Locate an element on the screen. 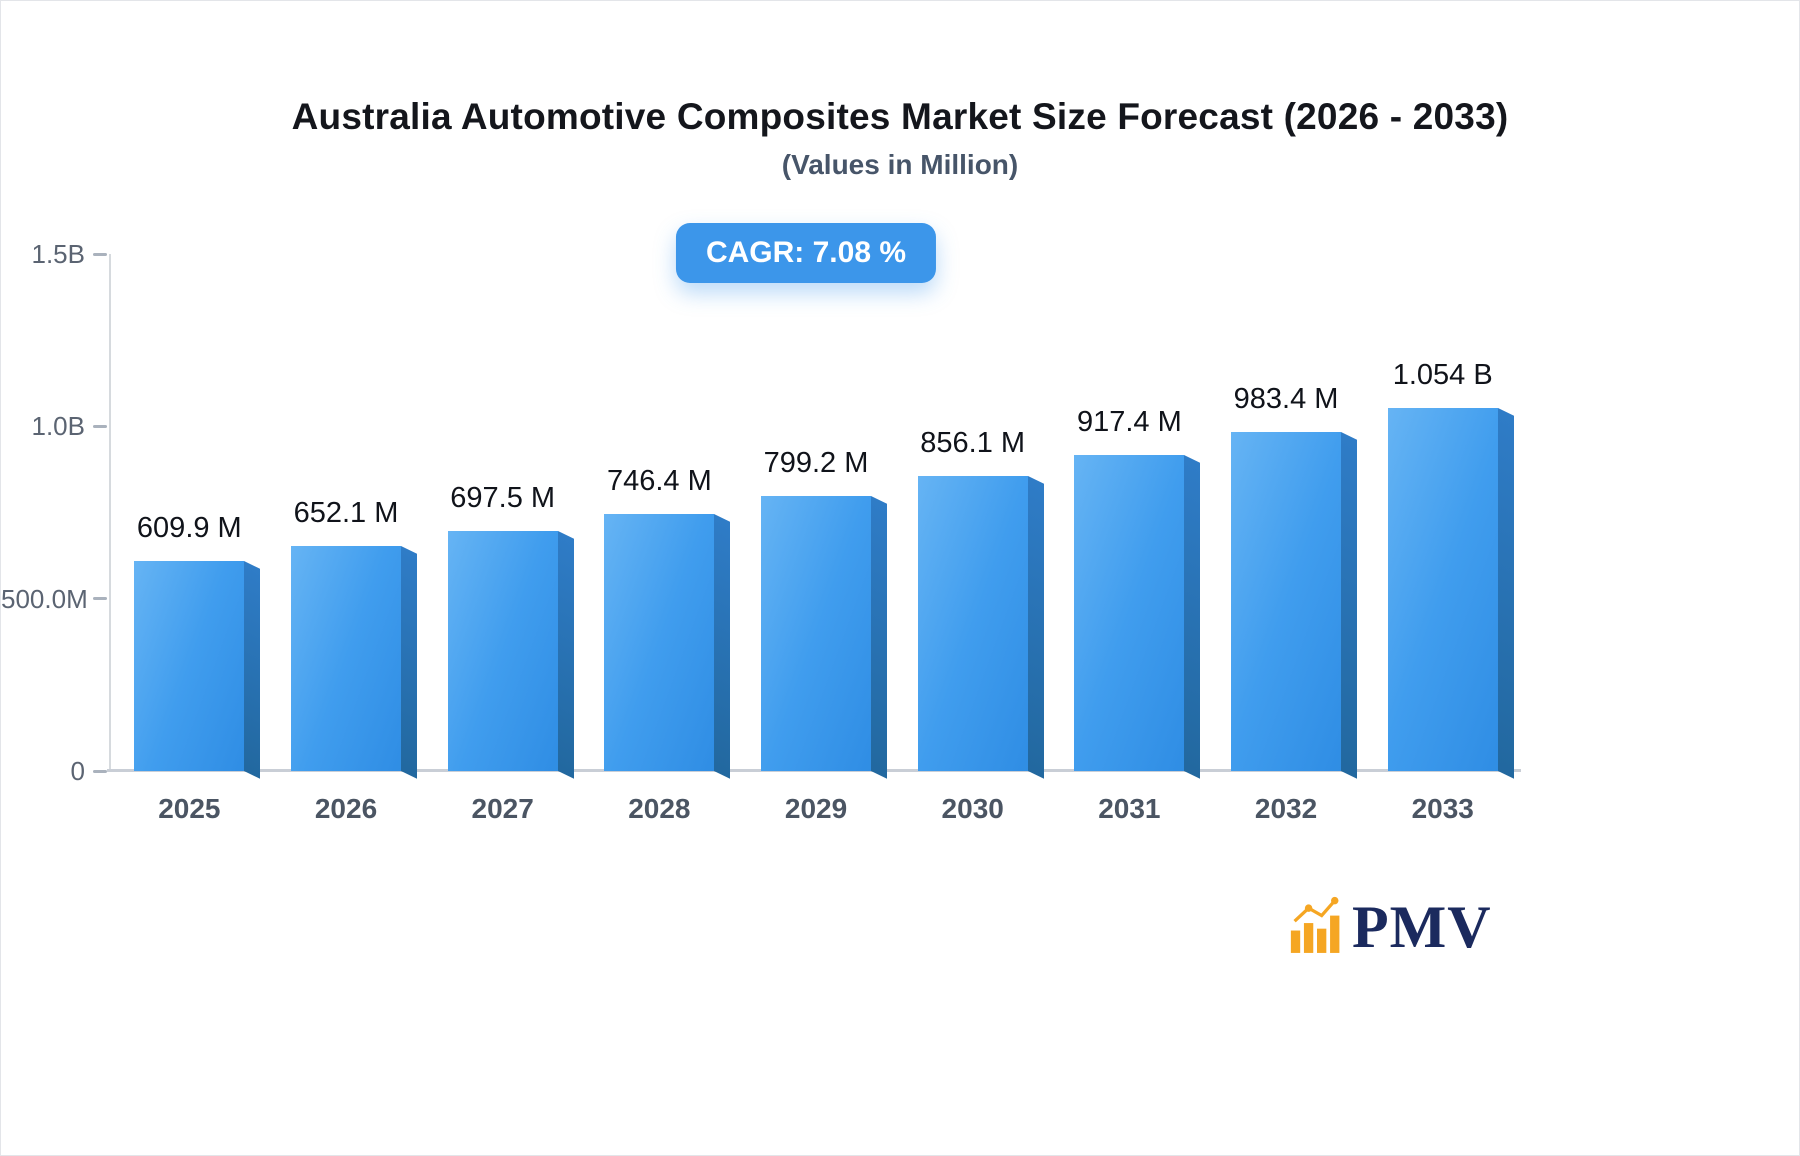  bar-group: 746.4 M 2028 is located at coordinates (659, 539).